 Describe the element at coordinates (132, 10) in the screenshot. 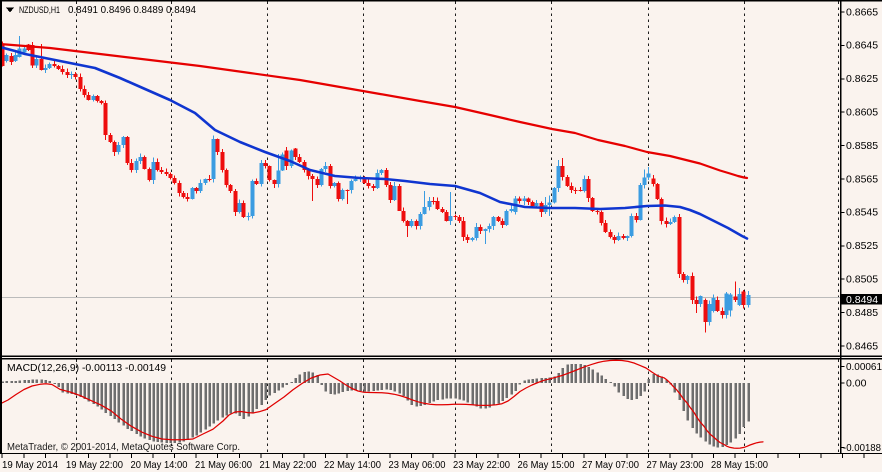

I see `svg-text: 0.8491 0.8496 0.8489 0.8494` at that location.